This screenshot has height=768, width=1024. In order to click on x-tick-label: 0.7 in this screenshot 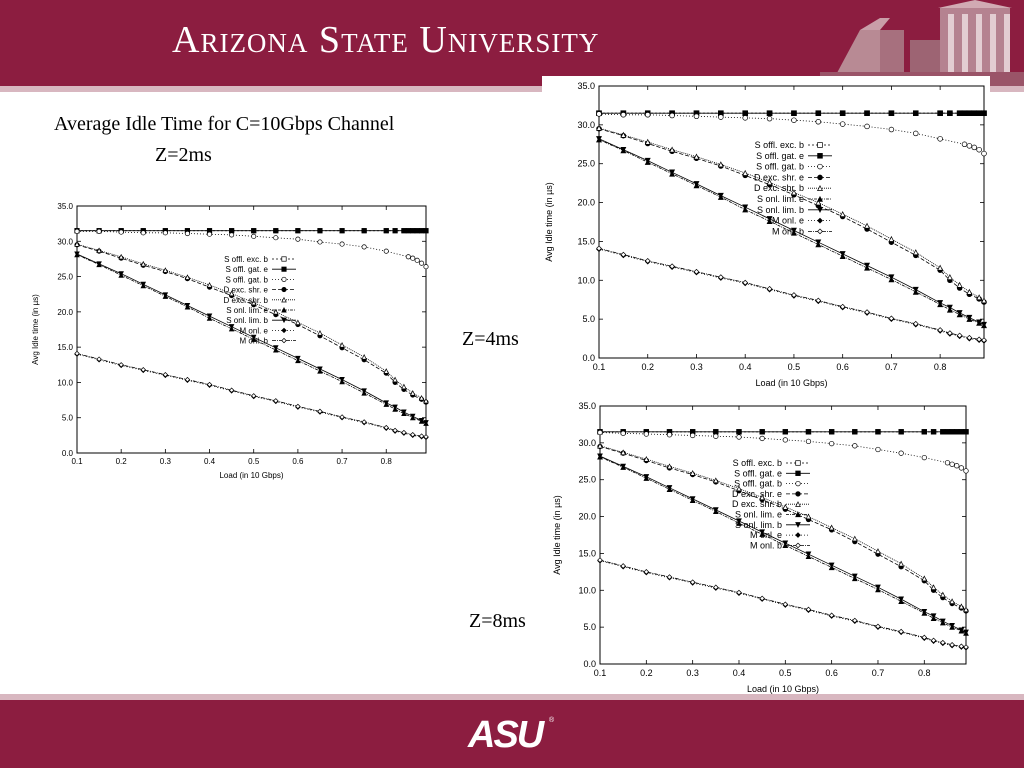, I will do `click(891, 367)`.